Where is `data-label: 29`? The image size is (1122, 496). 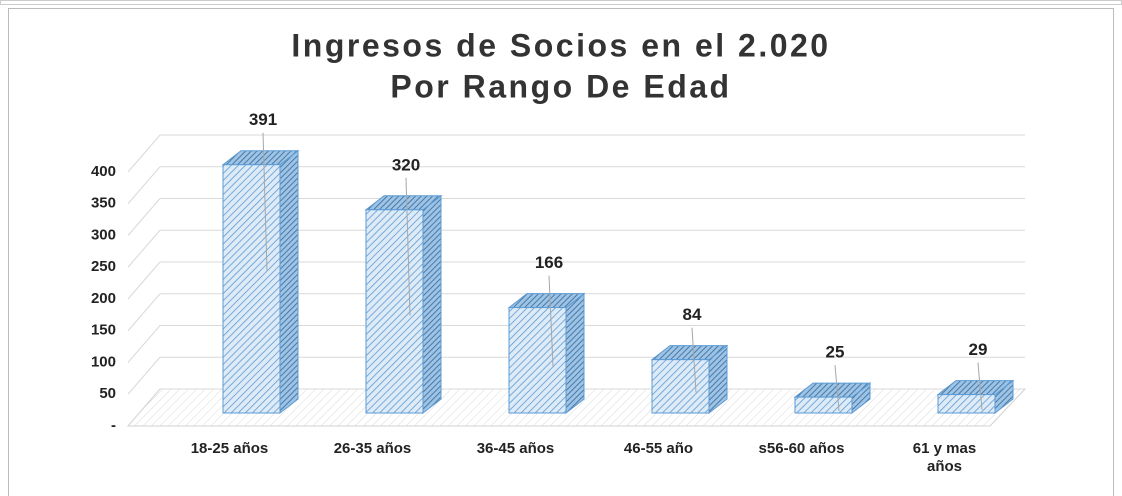 data-label: 29 is located at coordinates (978, 349).